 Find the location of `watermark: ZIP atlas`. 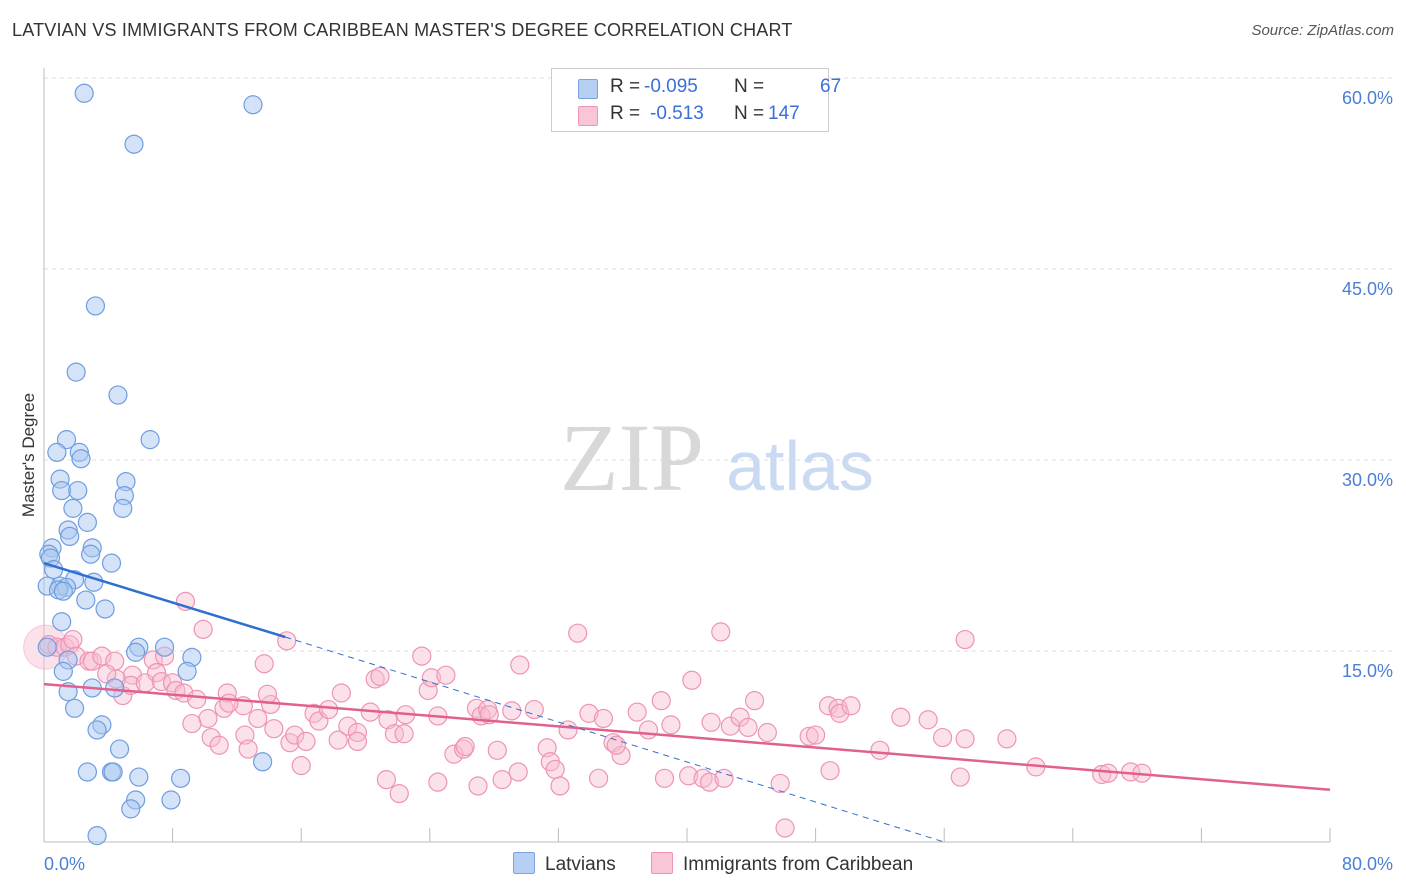

watermark: ZIP atlas is located at coordinates (717, 457).